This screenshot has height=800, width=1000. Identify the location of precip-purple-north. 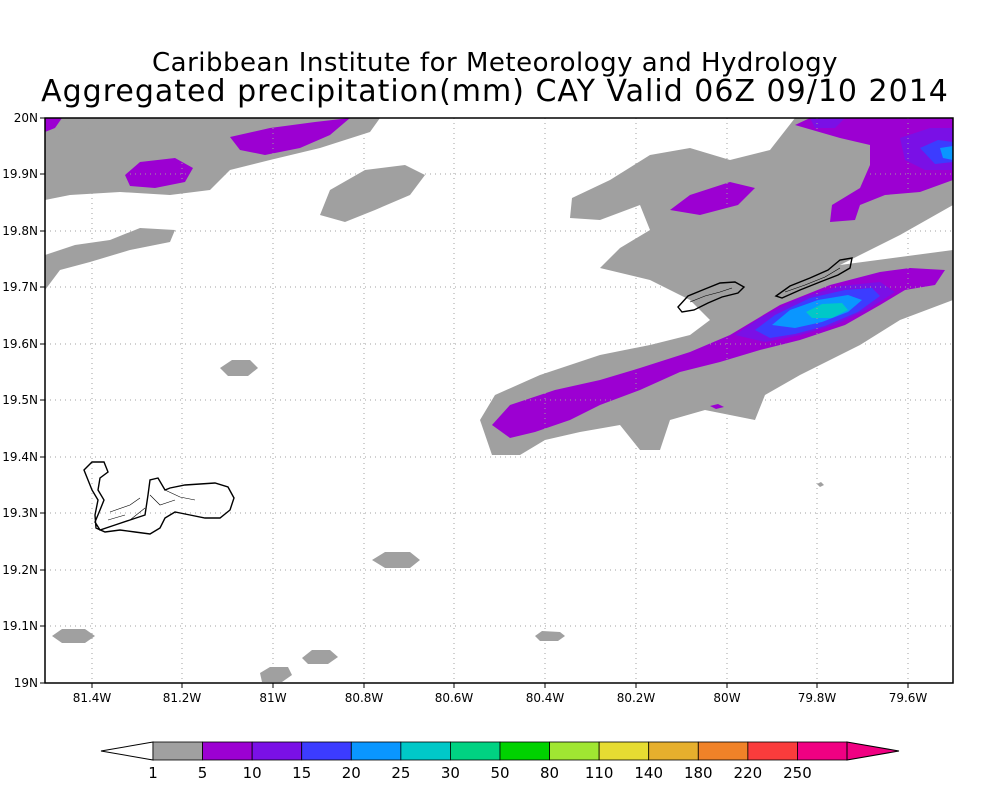
(290, 136).